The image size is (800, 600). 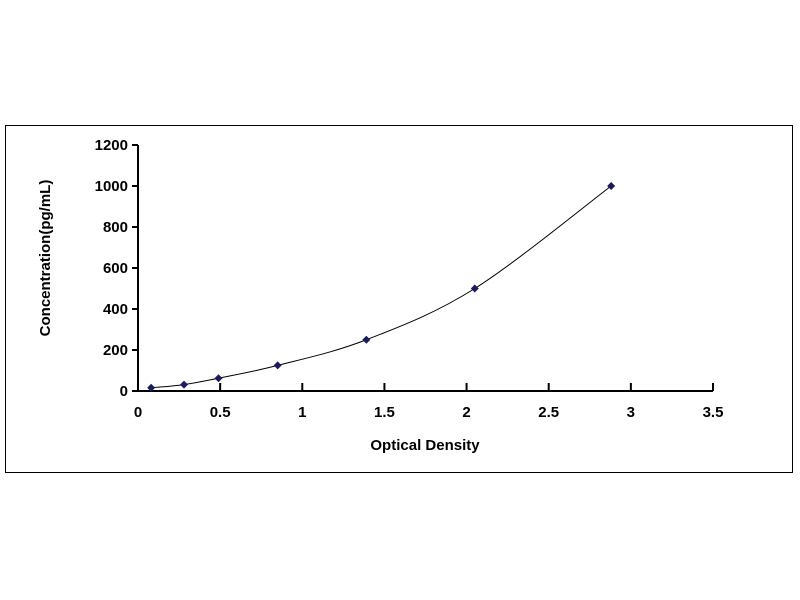 What do you see at coordinates (45, 258) in the screenshot?
I see `y-axis-label: Concentration(pg/mL)` at bounding box center [45, 258].